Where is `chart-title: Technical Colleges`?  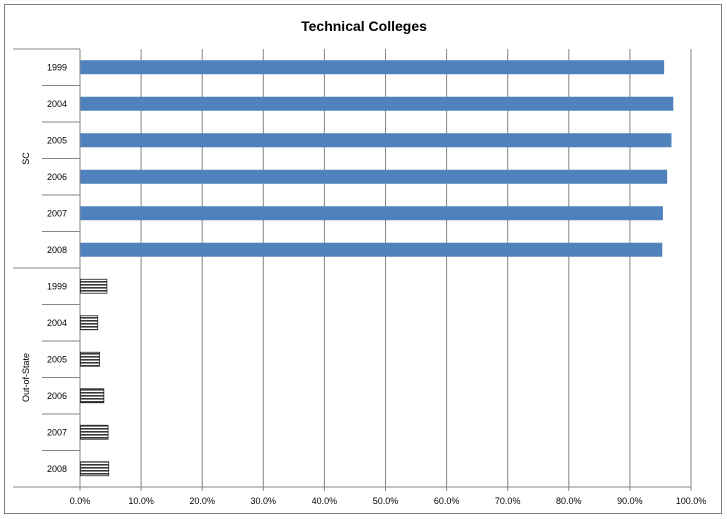 chart-title: Technical Colleges is located at coordinates (364, 26).